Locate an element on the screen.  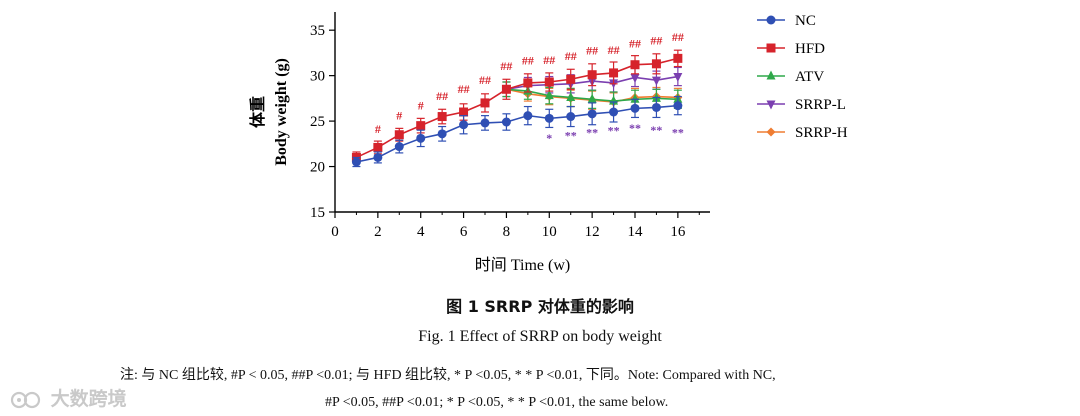
legend-item-atv: ATV is located at coordinates (790, 77).